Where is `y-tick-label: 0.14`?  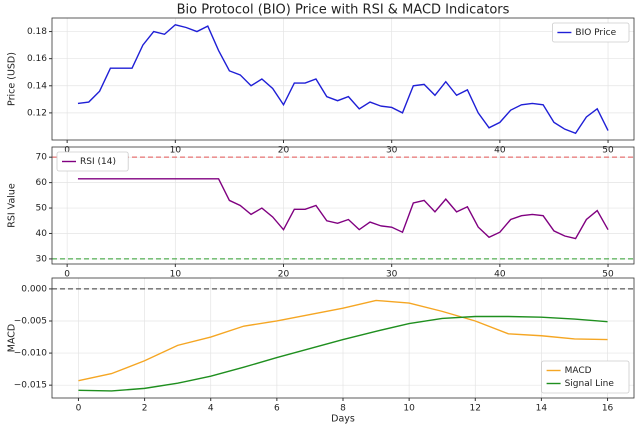 y-tick-label: 0.14 is located at coordinates (37, 86).